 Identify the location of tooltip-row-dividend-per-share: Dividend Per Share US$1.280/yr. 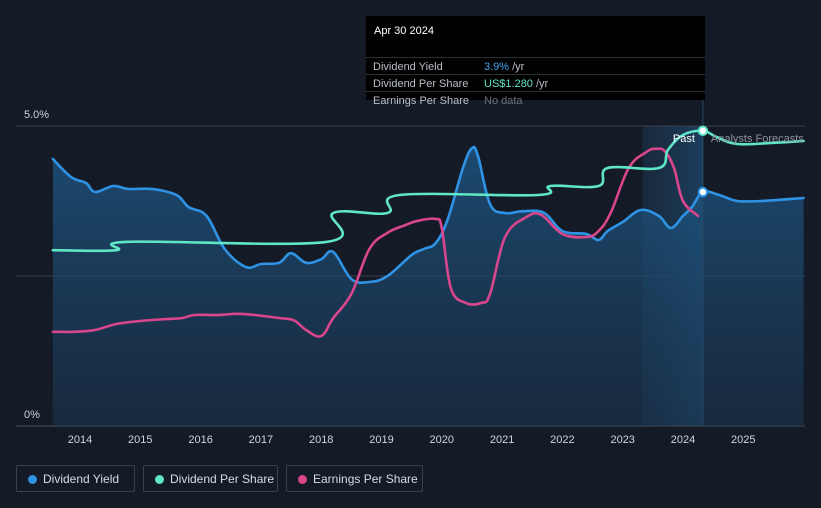
(535, 83).